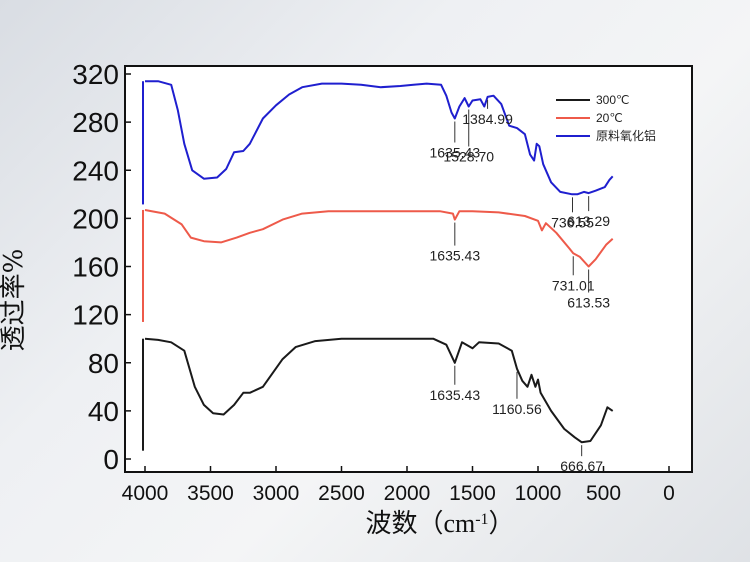 This screenshot has width=750, height=562. I want to click on x-axis-label-sup: -1, so click(481, 519).